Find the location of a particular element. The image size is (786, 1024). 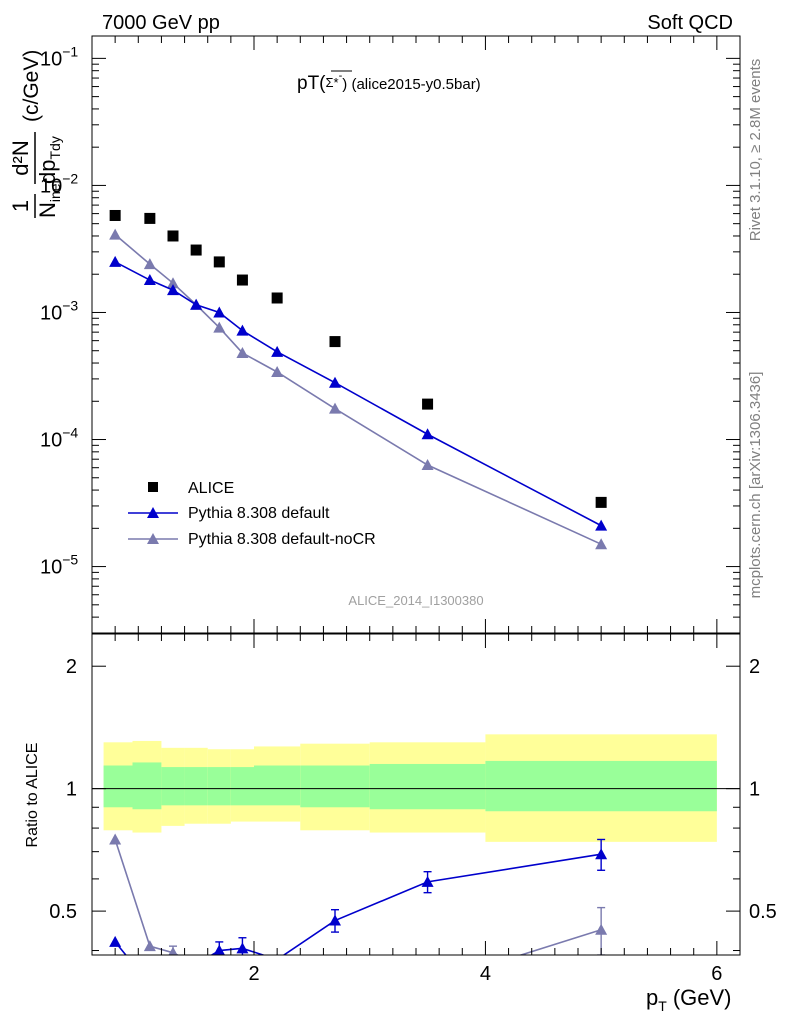

plot-title-particle: Σ* is located at coordinates (332, 82).